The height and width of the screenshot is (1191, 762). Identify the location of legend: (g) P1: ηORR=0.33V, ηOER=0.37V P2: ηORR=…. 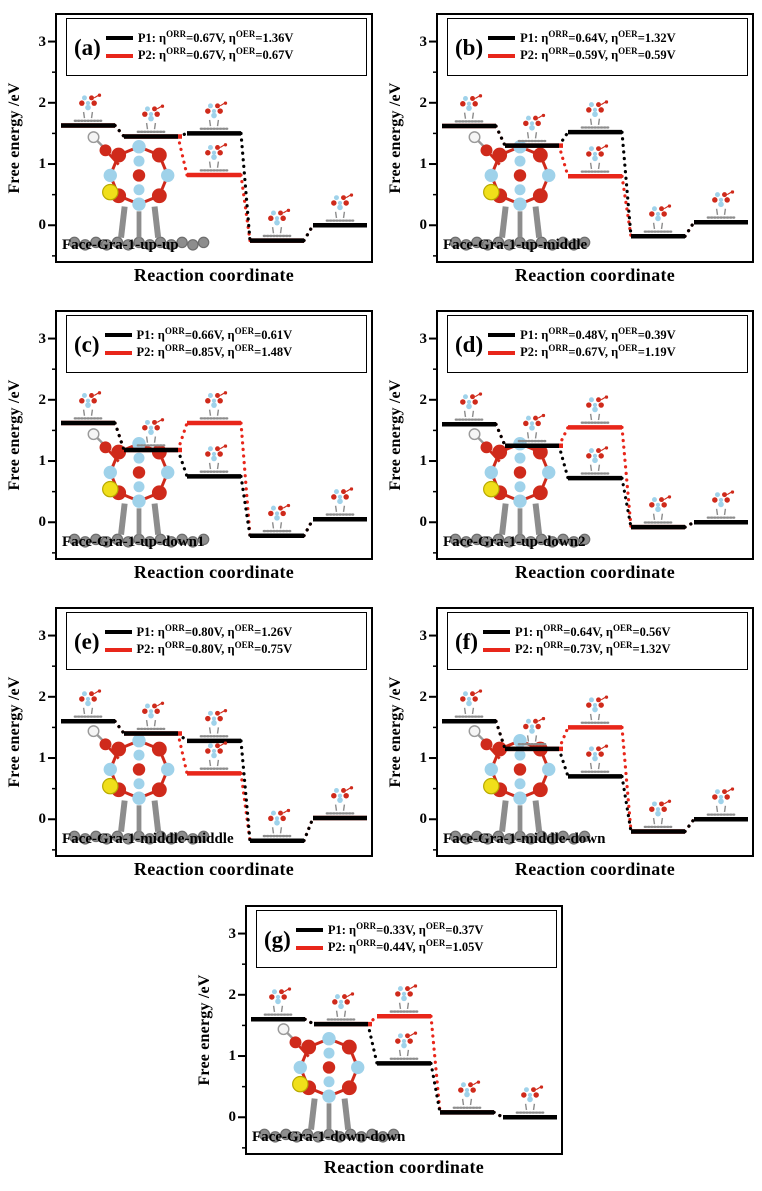
(406, 939).